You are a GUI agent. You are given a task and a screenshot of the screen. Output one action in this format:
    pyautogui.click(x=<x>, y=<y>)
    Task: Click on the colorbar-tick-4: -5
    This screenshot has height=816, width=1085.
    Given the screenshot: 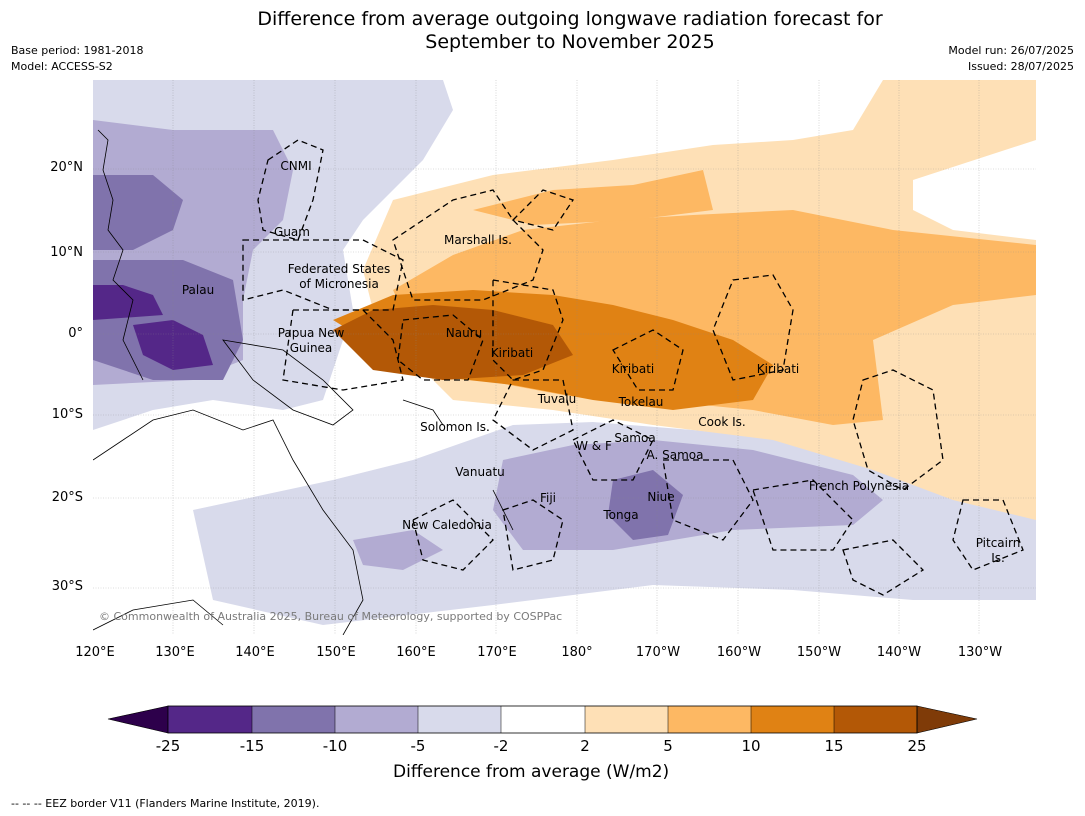 What is the action you would take?
    pyautogui.click(x=418, y=746)
    